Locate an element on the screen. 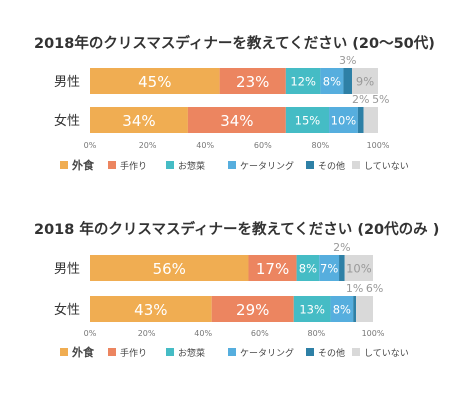 Image resolution: width=452 pixels, height=404 pixels. data-label: 9% is located at coordinates (365, 82).